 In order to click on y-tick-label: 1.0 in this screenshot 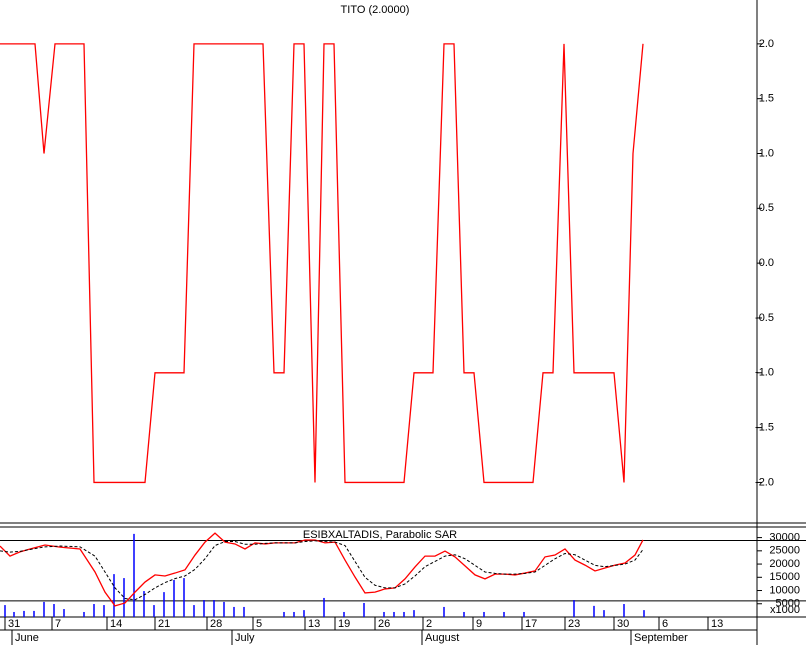, I will do `click(766, 153)`.